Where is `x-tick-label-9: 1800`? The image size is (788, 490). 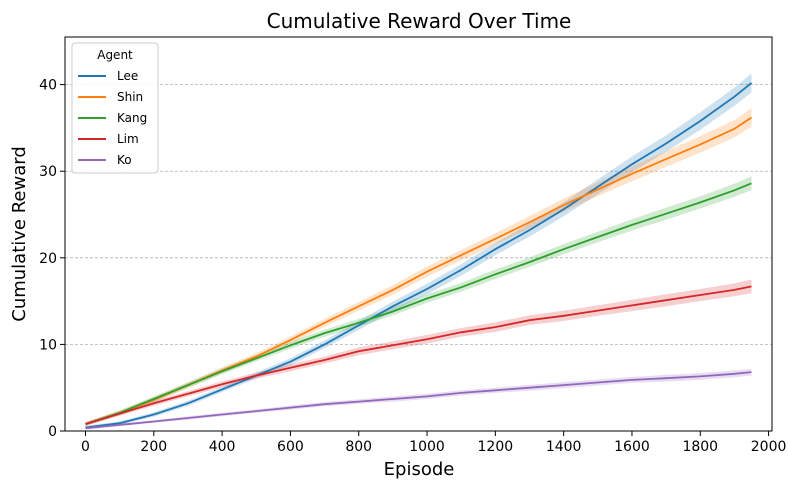
x-tick-label-9: 1800 is located at coordinates (700, 447).